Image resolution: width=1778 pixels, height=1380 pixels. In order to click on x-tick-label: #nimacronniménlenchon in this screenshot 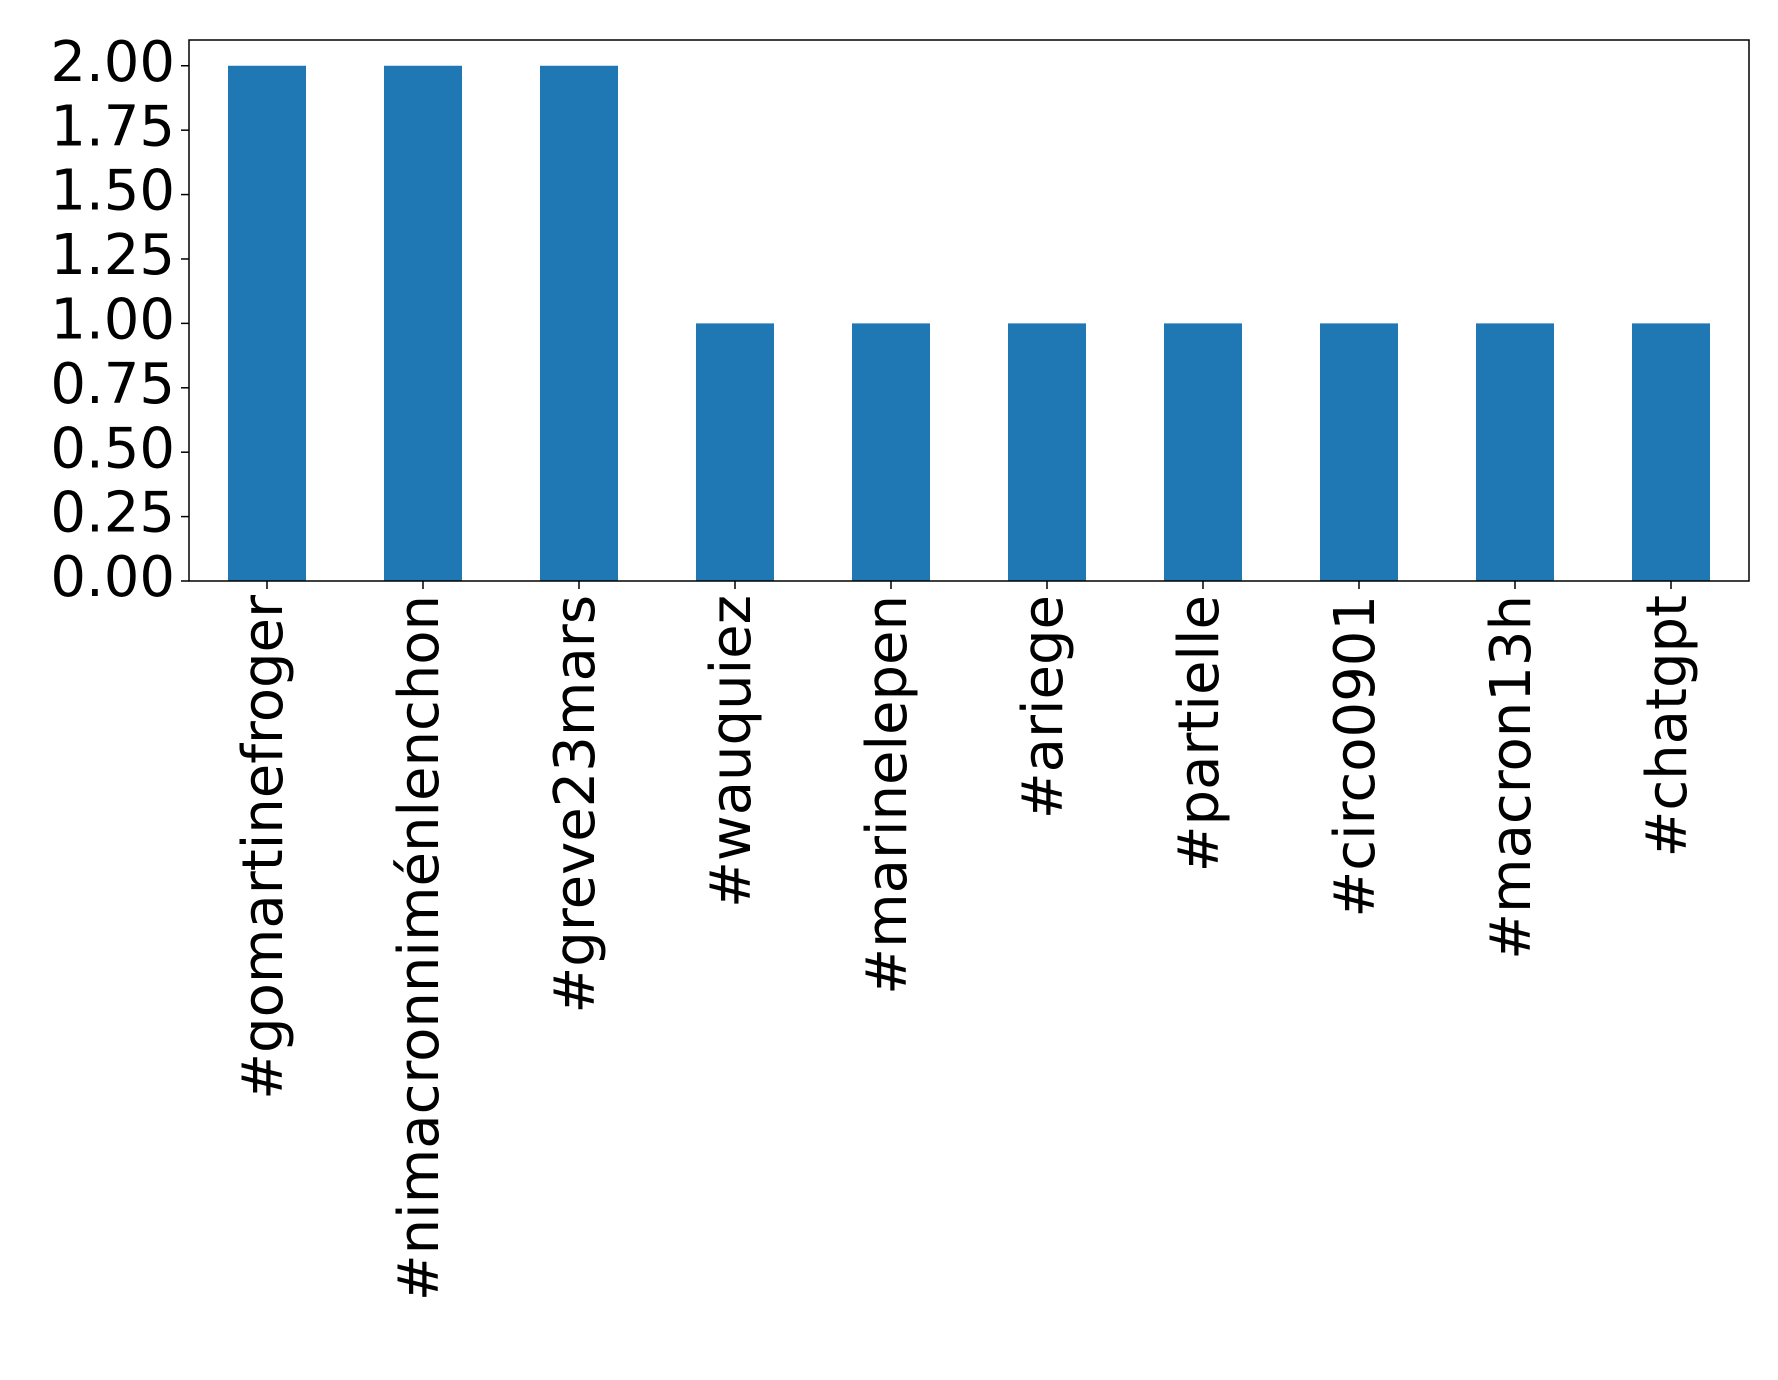, I will do `click(419, 948)`.